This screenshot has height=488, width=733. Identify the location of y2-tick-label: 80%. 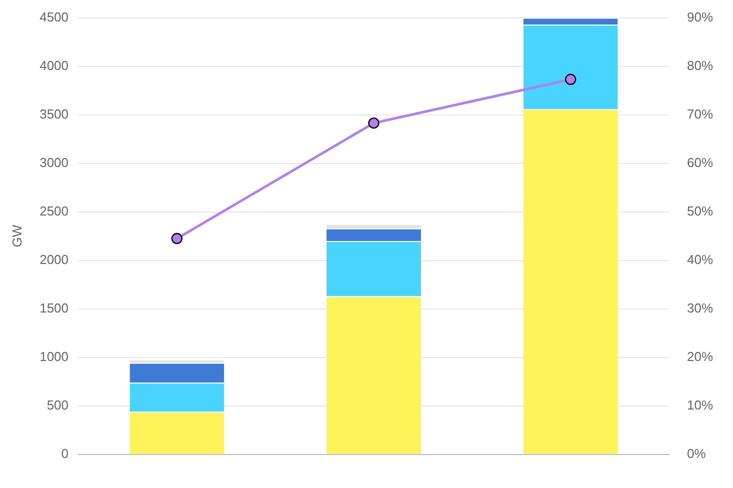
(700, 65).